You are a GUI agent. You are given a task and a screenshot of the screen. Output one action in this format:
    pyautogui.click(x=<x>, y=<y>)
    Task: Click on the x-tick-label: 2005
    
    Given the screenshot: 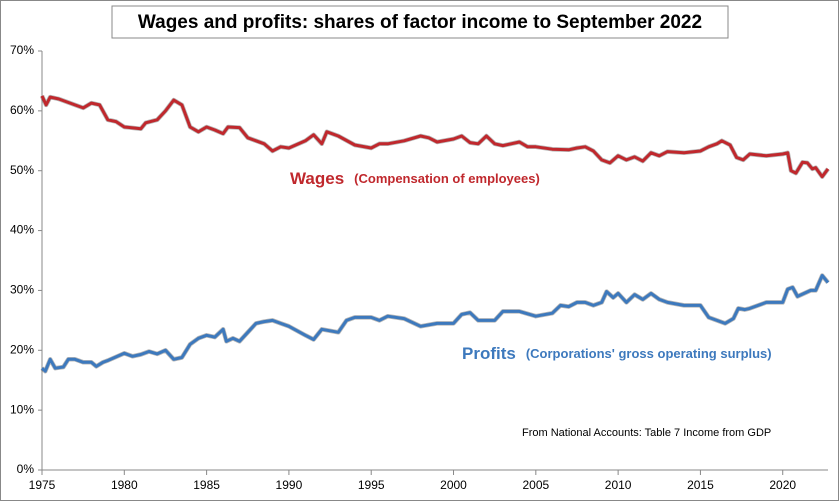 What is the action you would take?
    pyautogui.click(x=535, y=485)
    